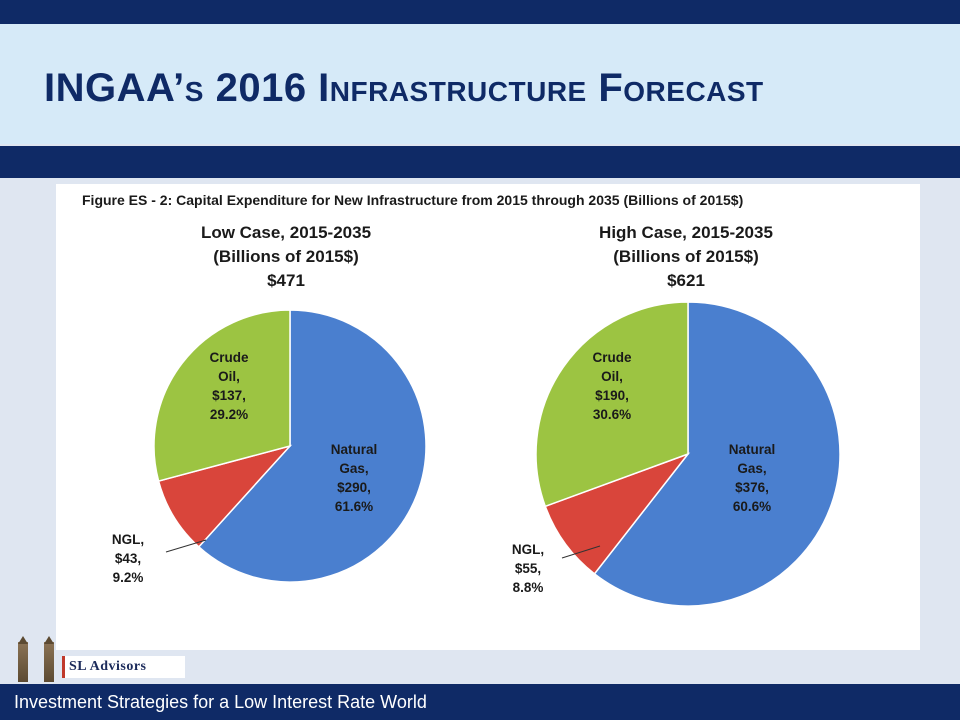 The image size is (960, 720). What do you see at coordinates (686, 232) in the screenshot?
I see `pie-title-line: High Case, 2015-2035` at bounding box center [686, 232].